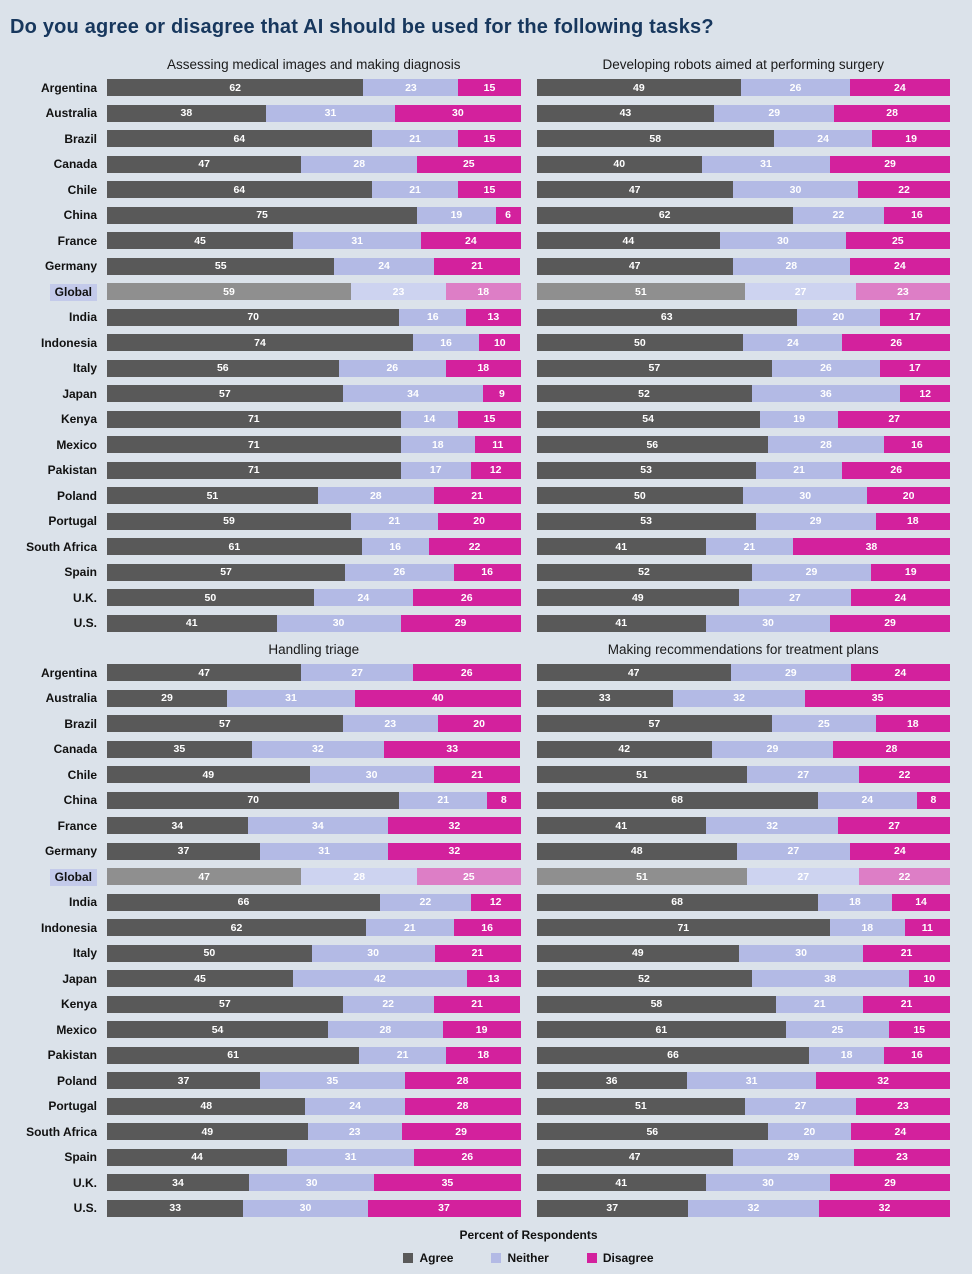 This screenshot has height=1274, width=972. What do you see at coordinates (638, 953) in the screenshot?
I see `bar-segment-agree: 49` at bounding box center [638, 953].